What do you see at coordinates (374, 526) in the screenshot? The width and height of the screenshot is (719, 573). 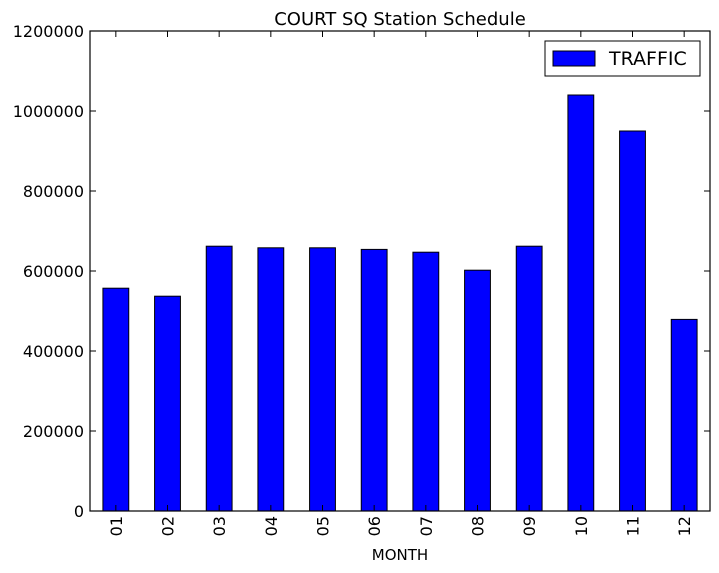 I see `x-tick-label-06: 06` at bounding box center [374, 526].